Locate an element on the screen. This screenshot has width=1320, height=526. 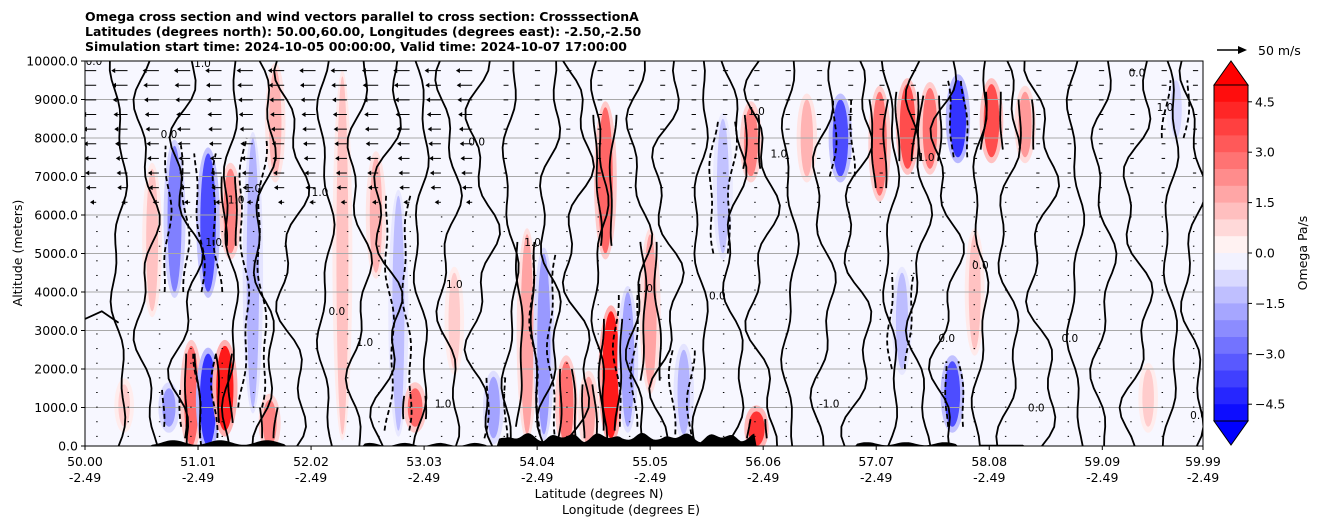
colorbar-tick-label: 1.5 is located at coordinates (1265, 202).